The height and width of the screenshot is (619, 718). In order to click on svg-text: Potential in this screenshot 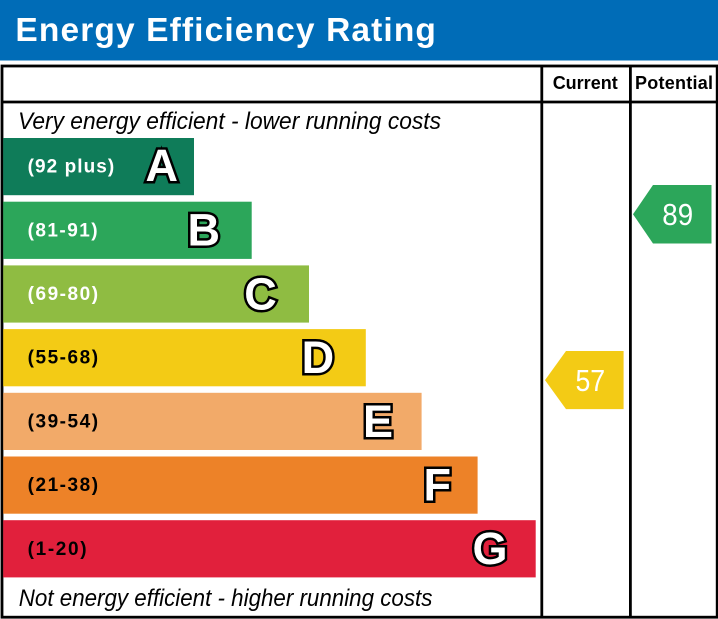, I will do `click(674, 83)`.